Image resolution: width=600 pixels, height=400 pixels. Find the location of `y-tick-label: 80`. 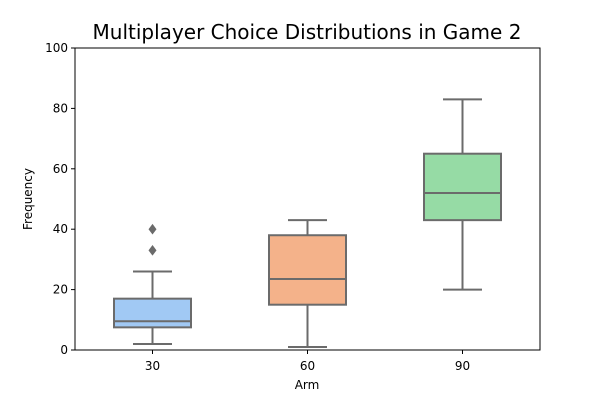

y-tick-label: 80 is located at coordinates (60, 108).